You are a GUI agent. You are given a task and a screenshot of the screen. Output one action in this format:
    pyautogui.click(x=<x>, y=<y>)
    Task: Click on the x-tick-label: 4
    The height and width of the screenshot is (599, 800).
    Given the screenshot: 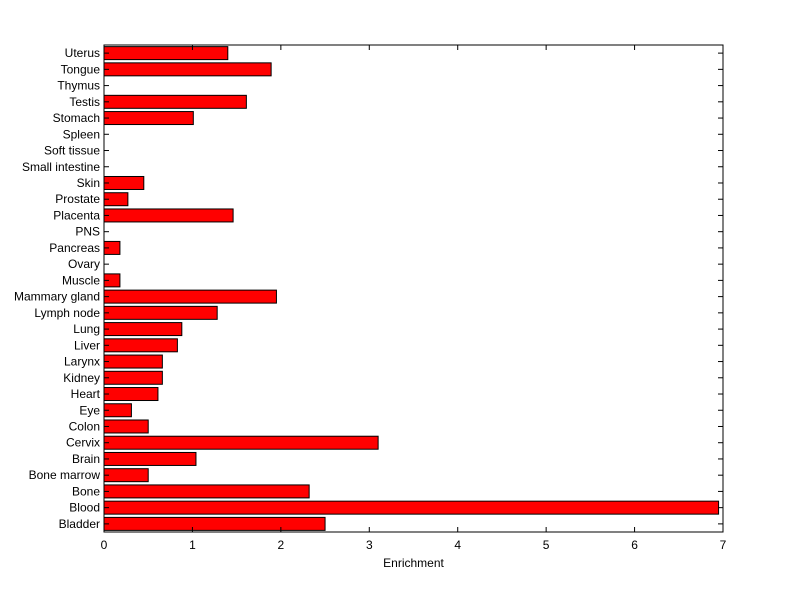 What is the action you would take?
    pyautogui.click(x=457, y=545)
    